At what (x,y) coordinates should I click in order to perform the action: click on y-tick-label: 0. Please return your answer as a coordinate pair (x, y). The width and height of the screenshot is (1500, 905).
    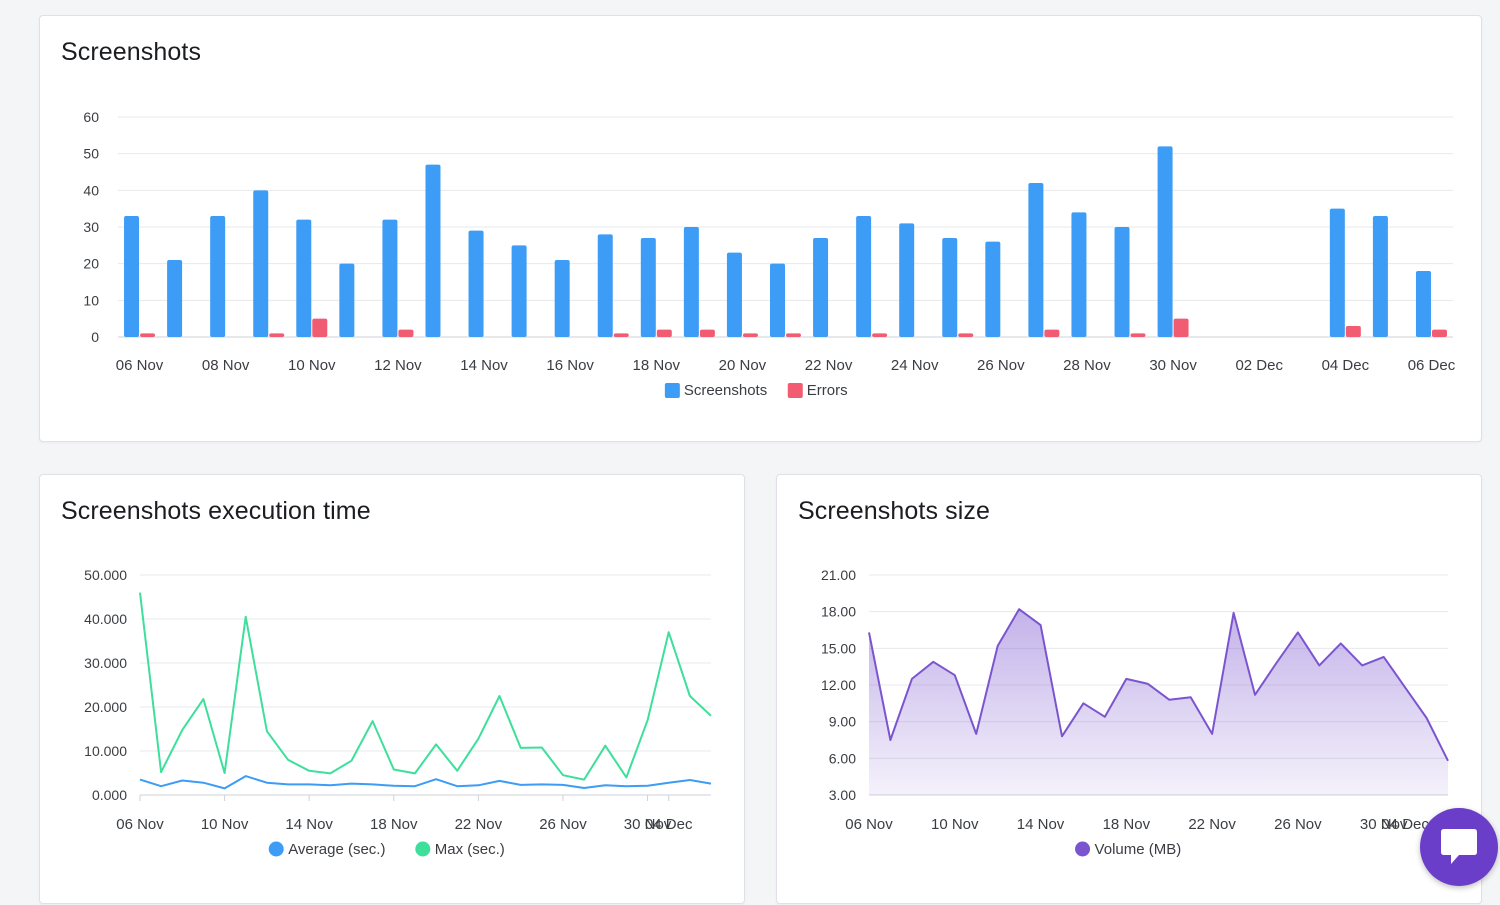
    Looking at the image, I should click on (95, 337).